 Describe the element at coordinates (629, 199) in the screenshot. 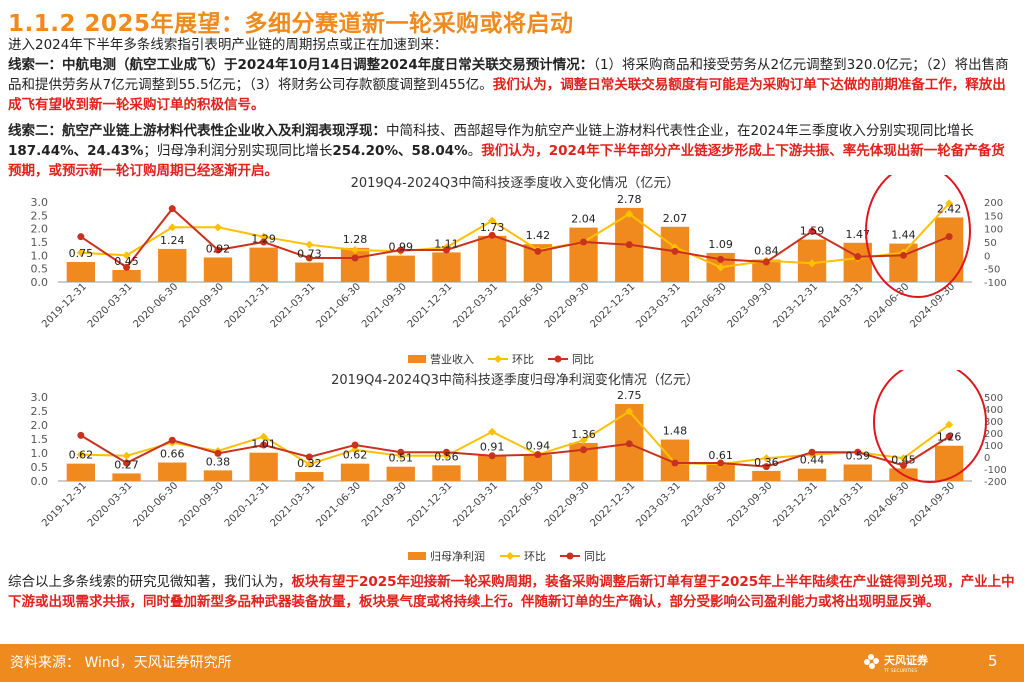

I see `bar-data-label: 2.78` at that location.